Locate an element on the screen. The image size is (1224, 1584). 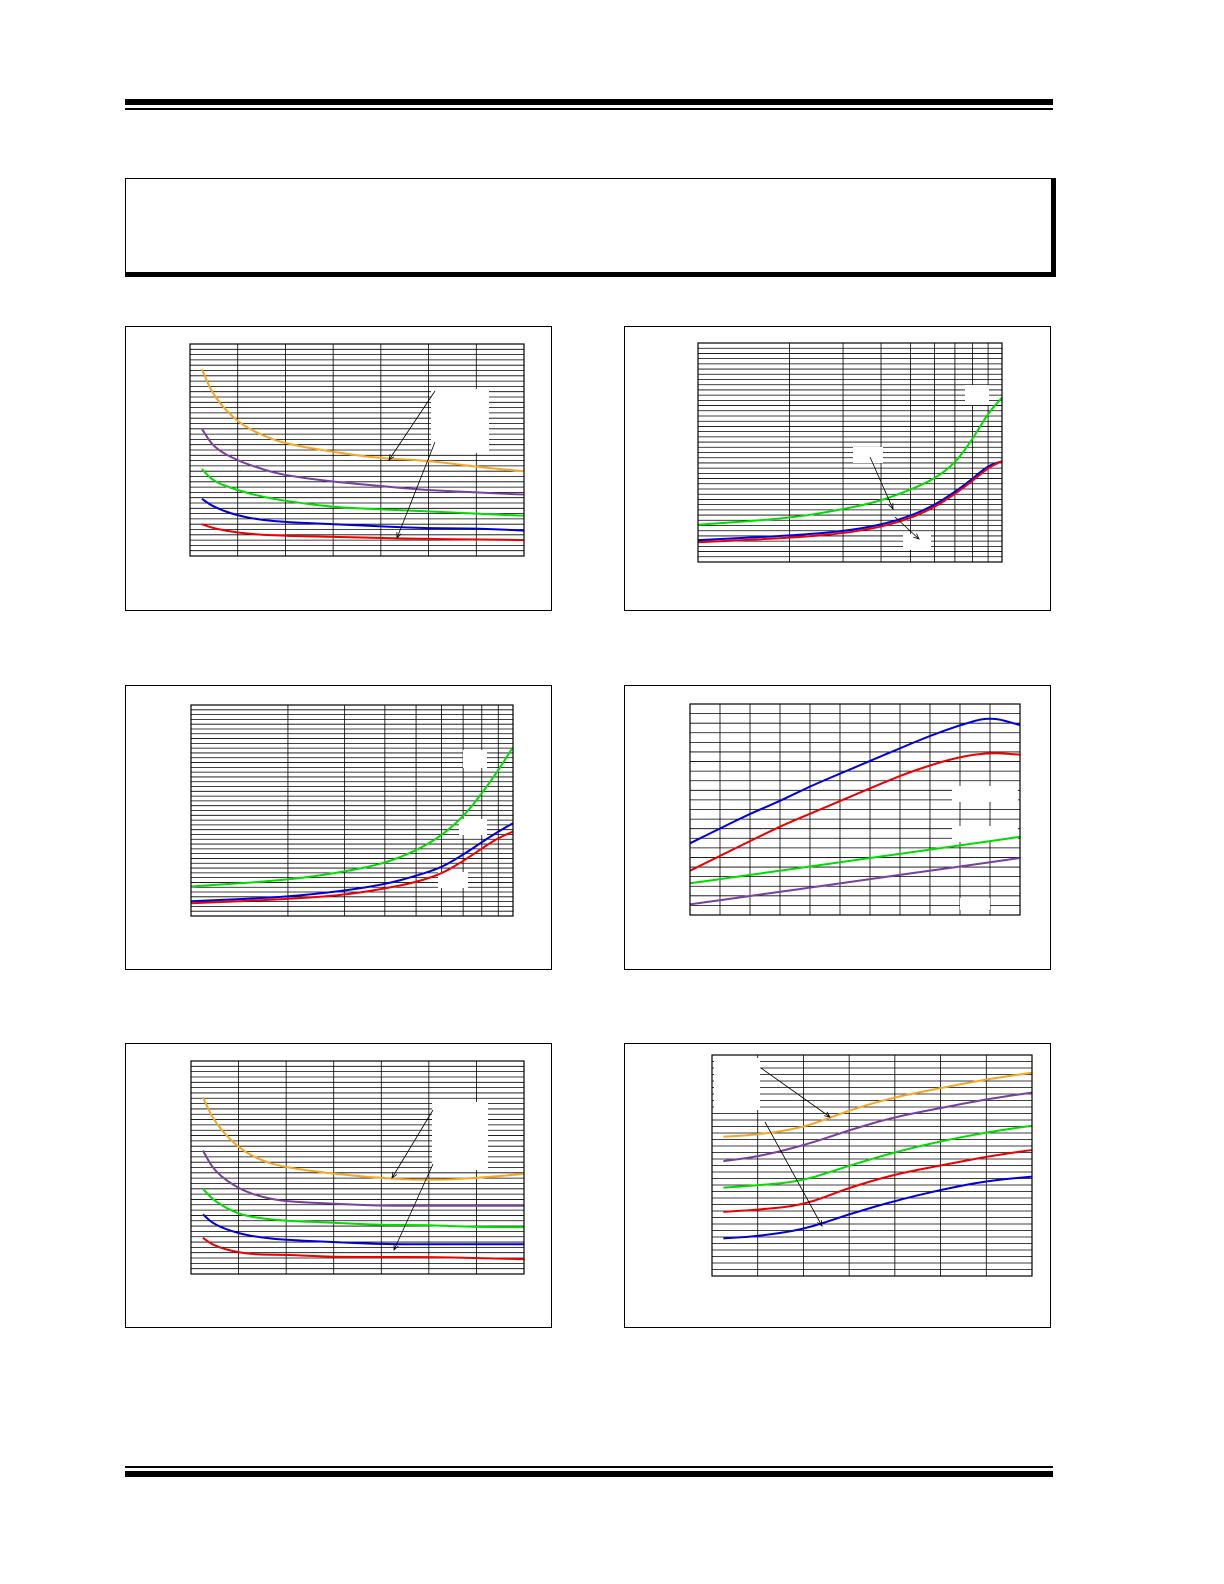
header-rule-thin is located at coordinates (589, 109).